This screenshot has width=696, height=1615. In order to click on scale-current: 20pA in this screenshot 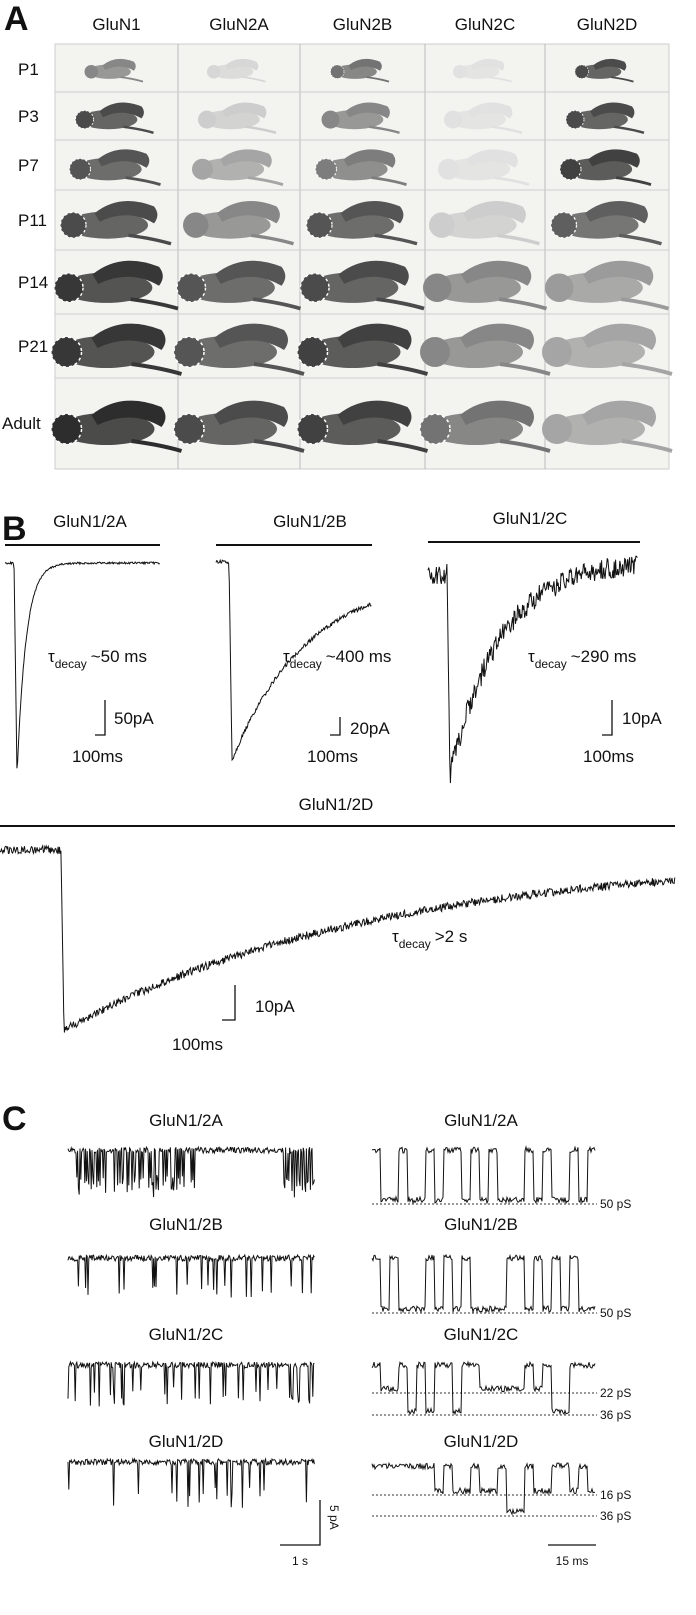, I will do `click(370, 728)`.